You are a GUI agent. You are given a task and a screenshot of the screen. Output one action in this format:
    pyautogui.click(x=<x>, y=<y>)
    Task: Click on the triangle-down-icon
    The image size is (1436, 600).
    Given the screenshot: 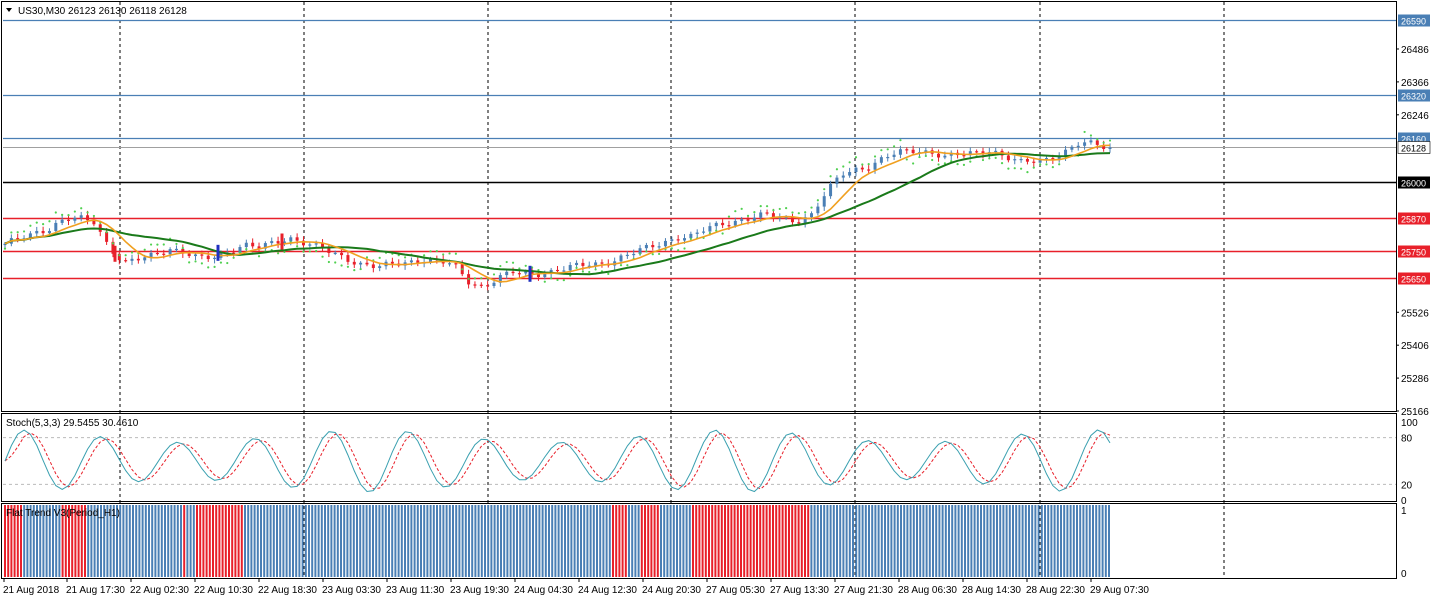 What is the action you would take?
    pyautogui.click(x=9, y=10)
    